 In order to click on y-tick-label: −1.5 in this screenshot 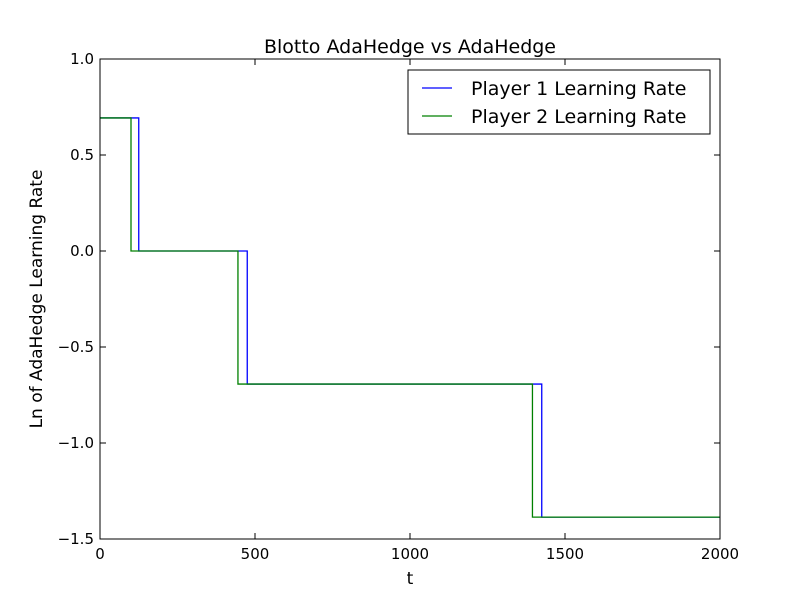, I will do `click(76, 539)`.